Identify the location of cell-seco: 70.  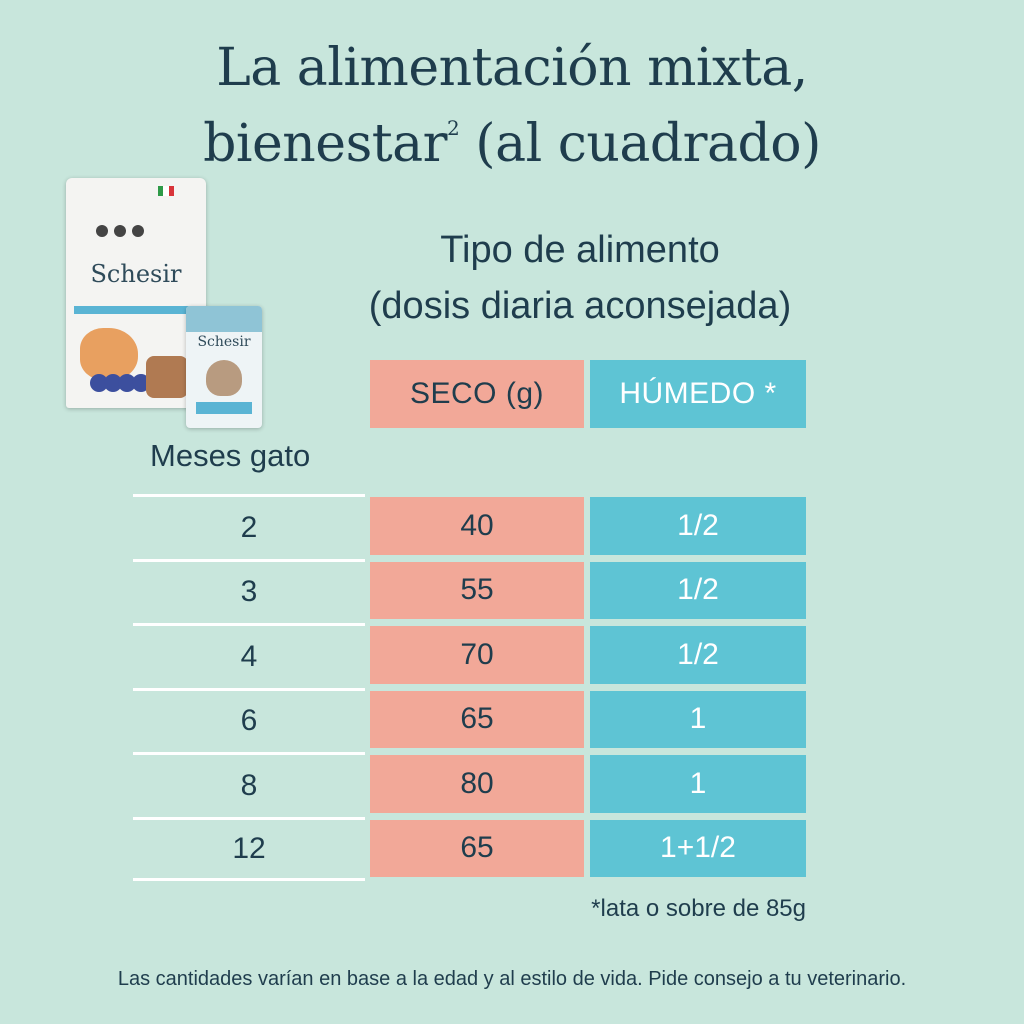
(477, 655).